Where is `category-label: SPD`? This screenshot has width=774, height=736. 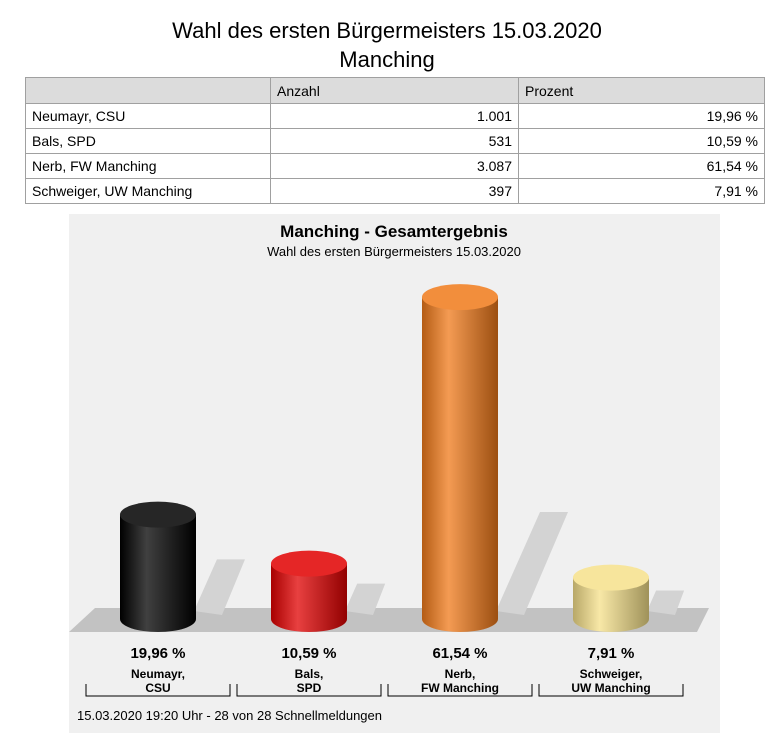 category-label: SPD is located at coordinates (309, 688).